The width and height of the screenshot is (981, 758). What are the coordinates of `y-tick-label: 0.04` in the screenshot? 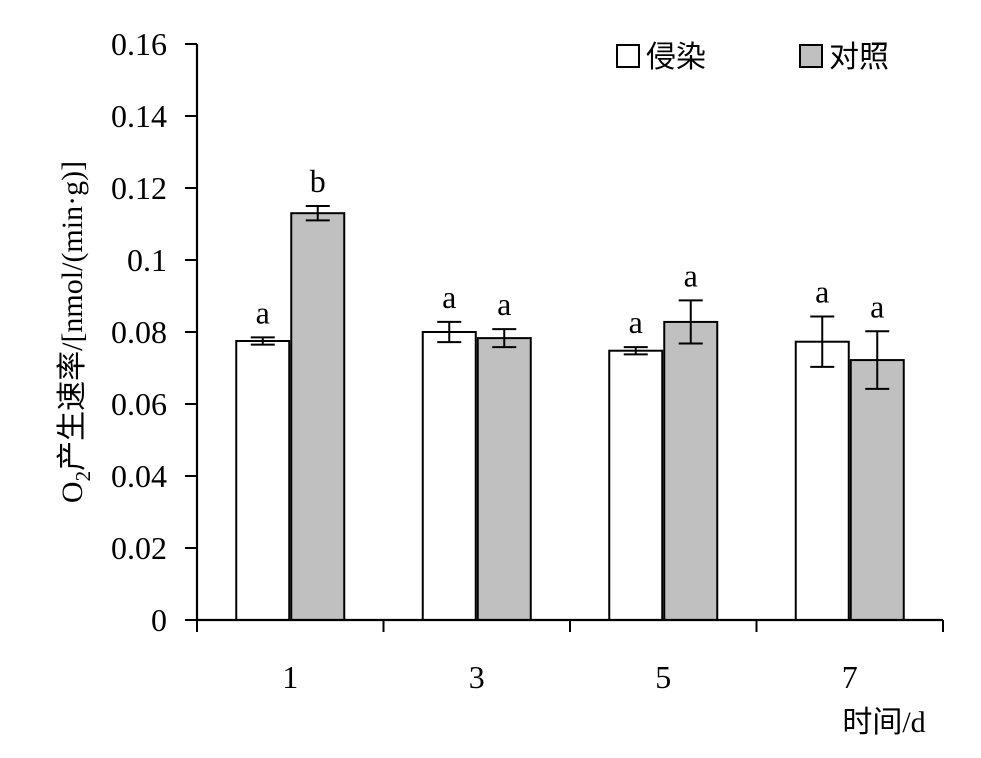 It's located at (139, 476).